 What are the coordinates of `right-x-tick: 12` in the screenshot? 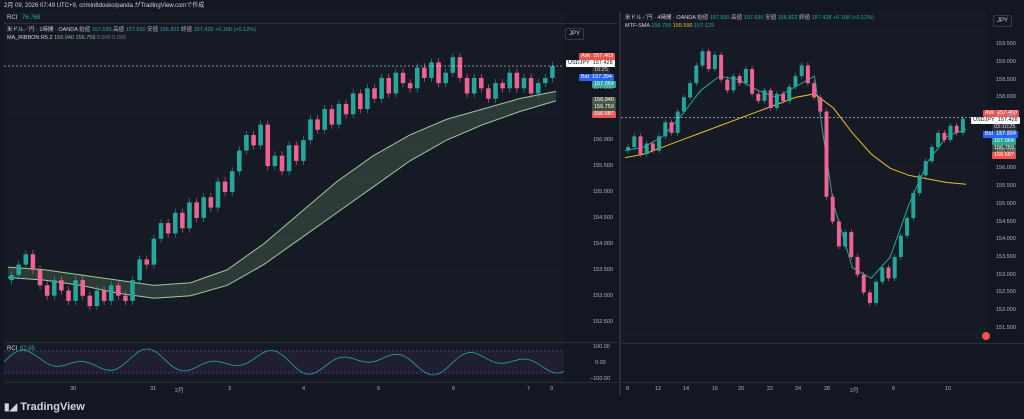 It's located at (658, 389).